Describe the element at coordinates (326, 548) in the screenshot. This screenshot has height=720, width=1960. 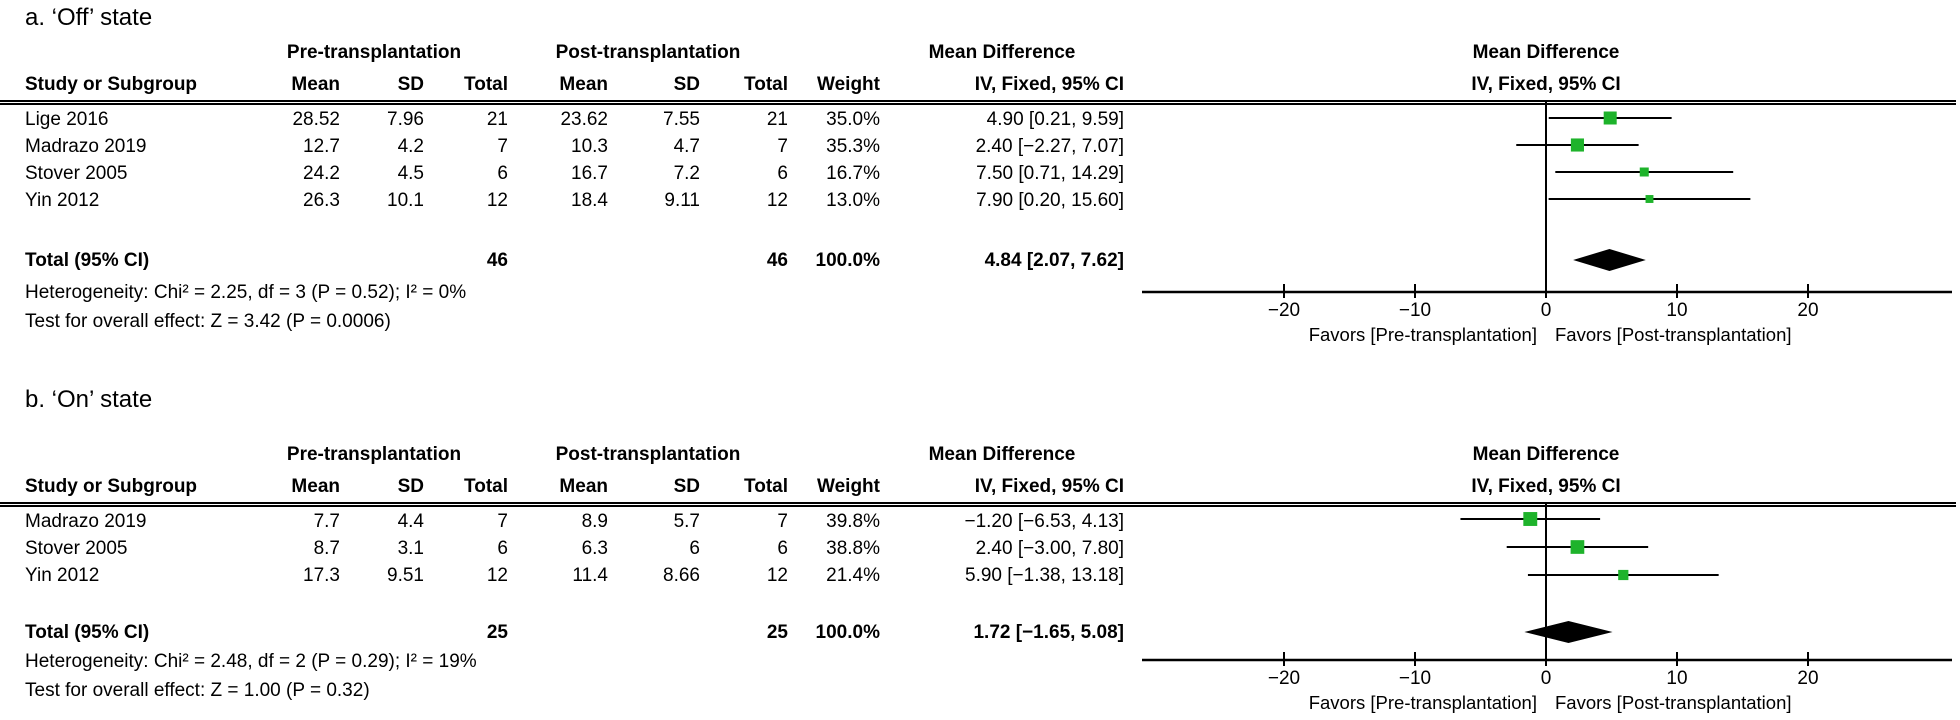
I see `pre-mean: 8.7` at that location.